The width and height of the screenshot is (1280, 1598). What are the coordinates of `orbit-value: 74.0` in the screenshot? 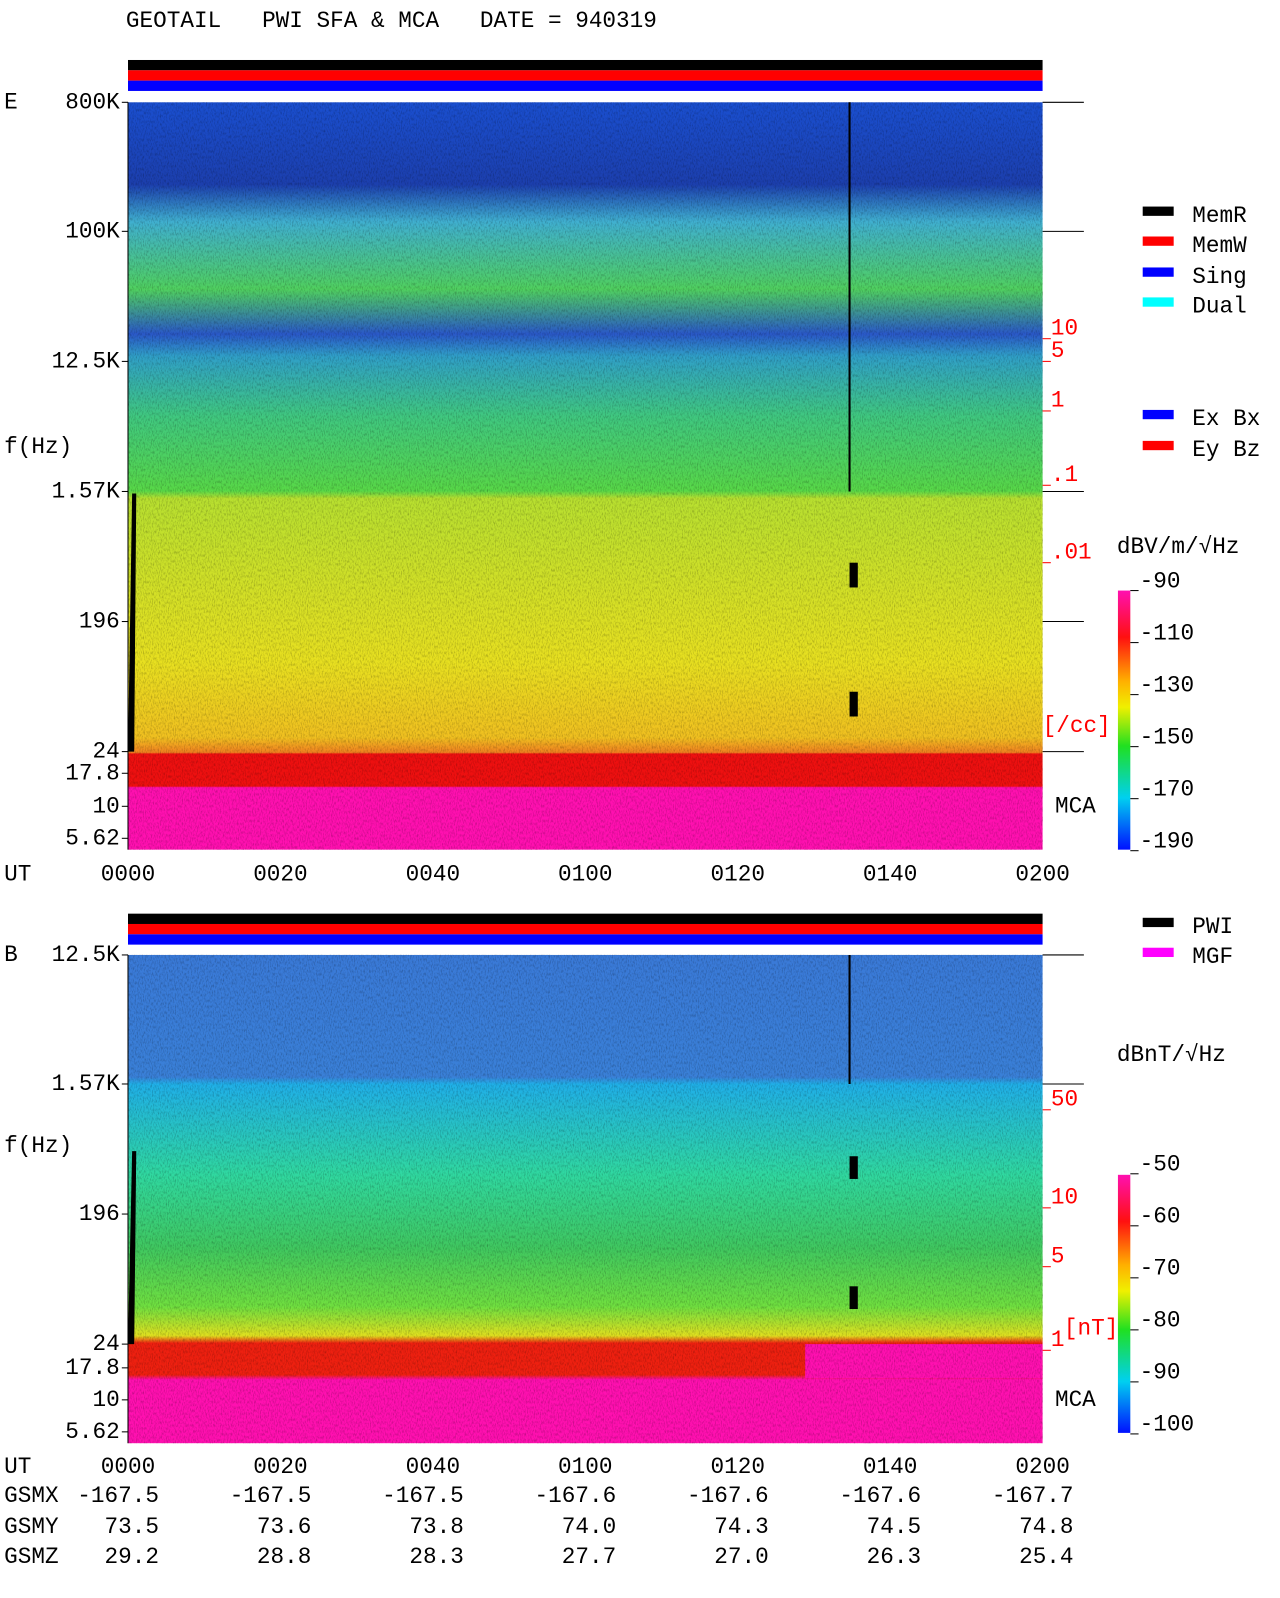 It's located at (589, 1527).